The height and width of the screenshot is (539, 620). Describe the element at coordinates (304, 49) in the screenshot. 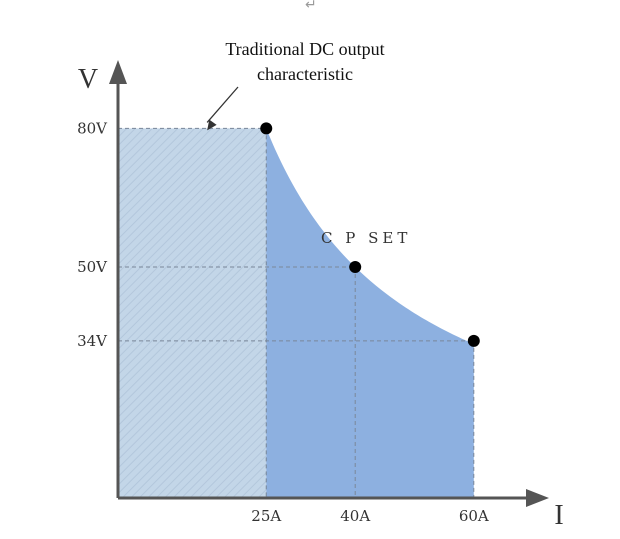

I see `annotation-line-1: Traditional DC output` at that location.